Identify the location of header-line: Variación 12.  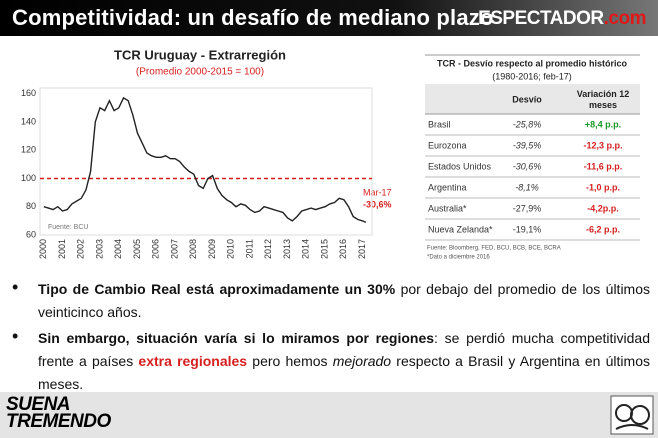
(603, 94).